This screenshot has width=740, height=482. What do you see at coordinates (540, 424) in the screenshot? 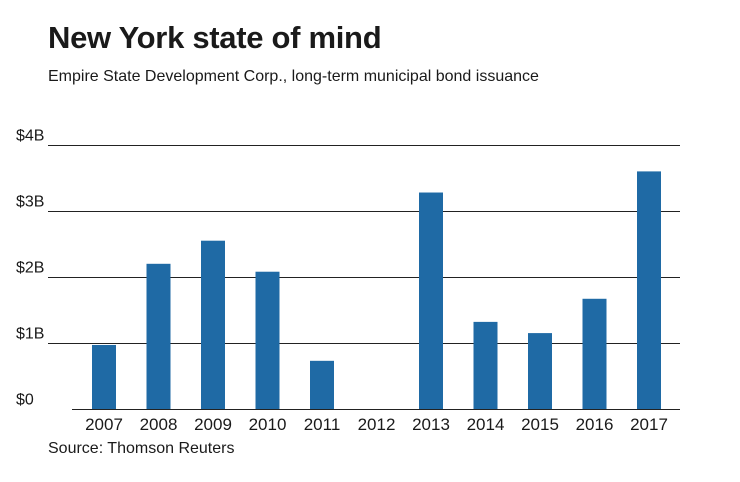
I see `x-tick-label: 2015` at bounding box center [540, 424].